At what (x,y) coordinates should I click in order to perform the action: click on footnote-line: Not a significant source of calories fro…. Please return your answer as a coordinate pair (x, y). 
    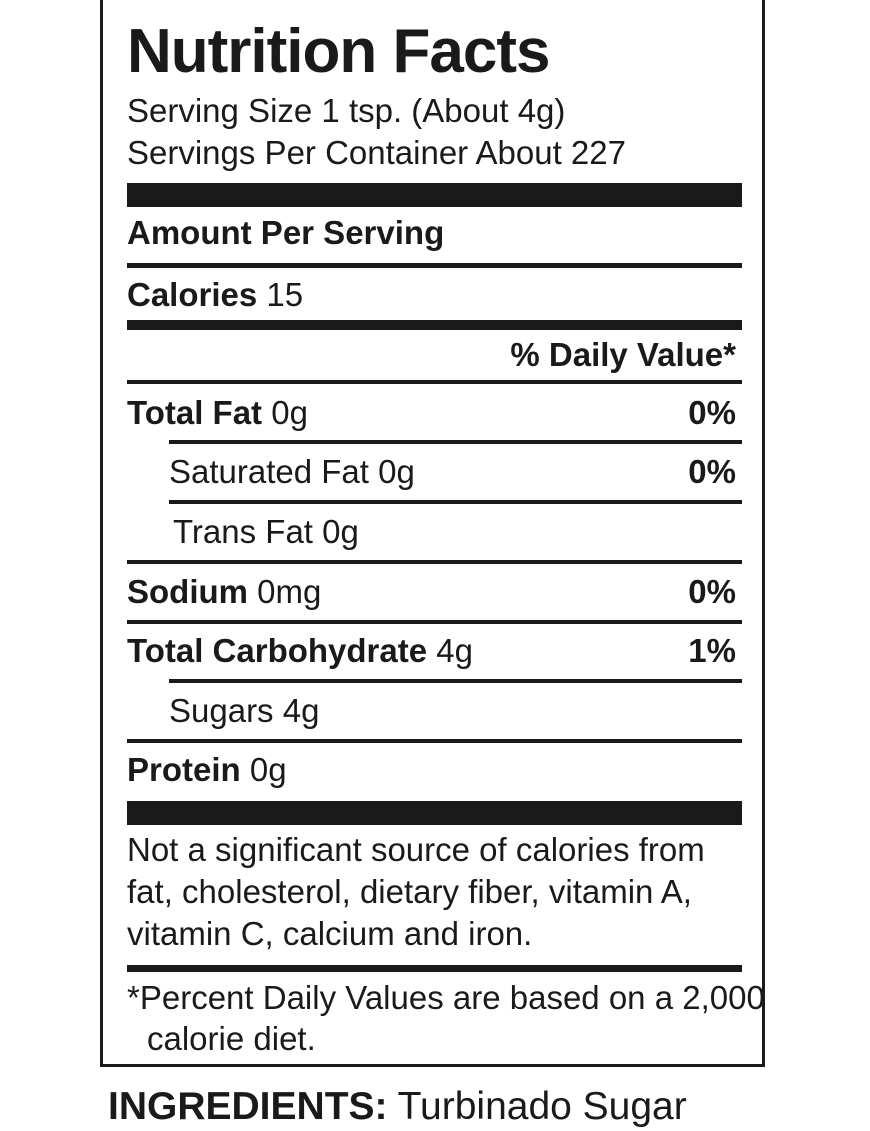
    Looking at the image, I should click on (416, 849).